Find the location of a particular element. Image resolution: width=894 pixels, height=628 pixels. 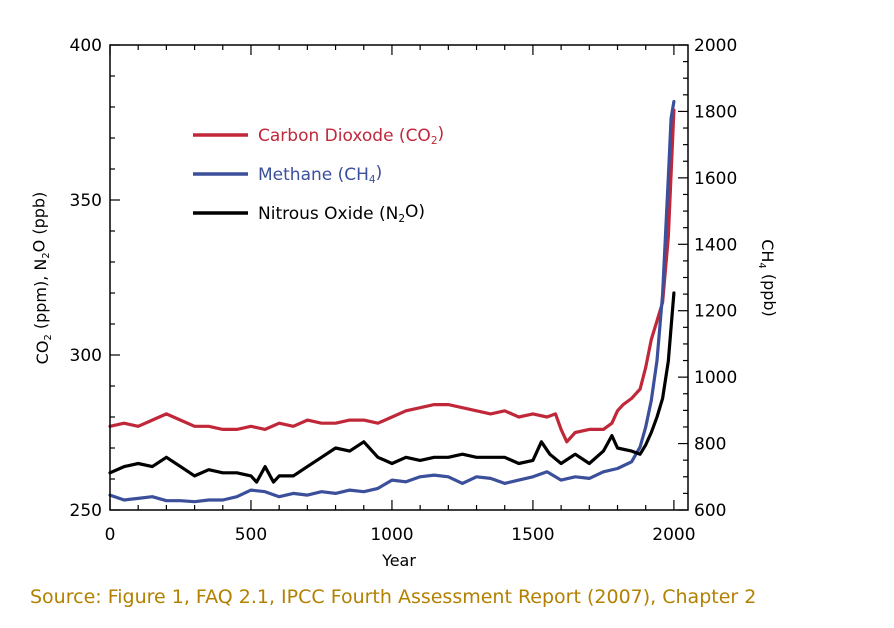

x-tick-label: 500 is located at coordinates (251, 535).